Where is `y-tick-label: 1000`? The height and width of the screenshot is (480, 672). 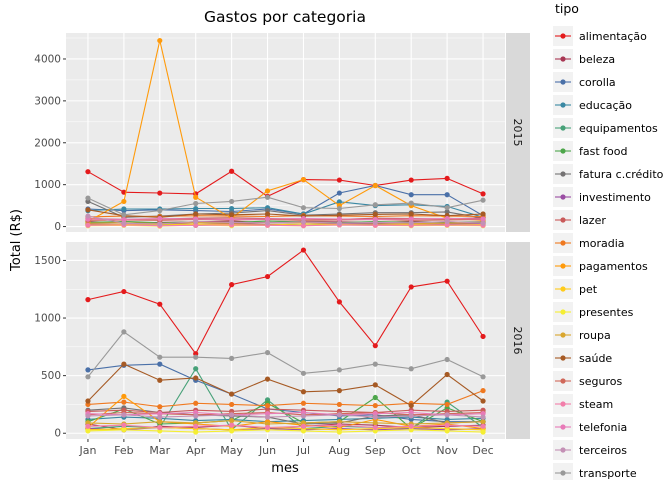
y-tick-label: 1000 is located at coordinates (47, 185).